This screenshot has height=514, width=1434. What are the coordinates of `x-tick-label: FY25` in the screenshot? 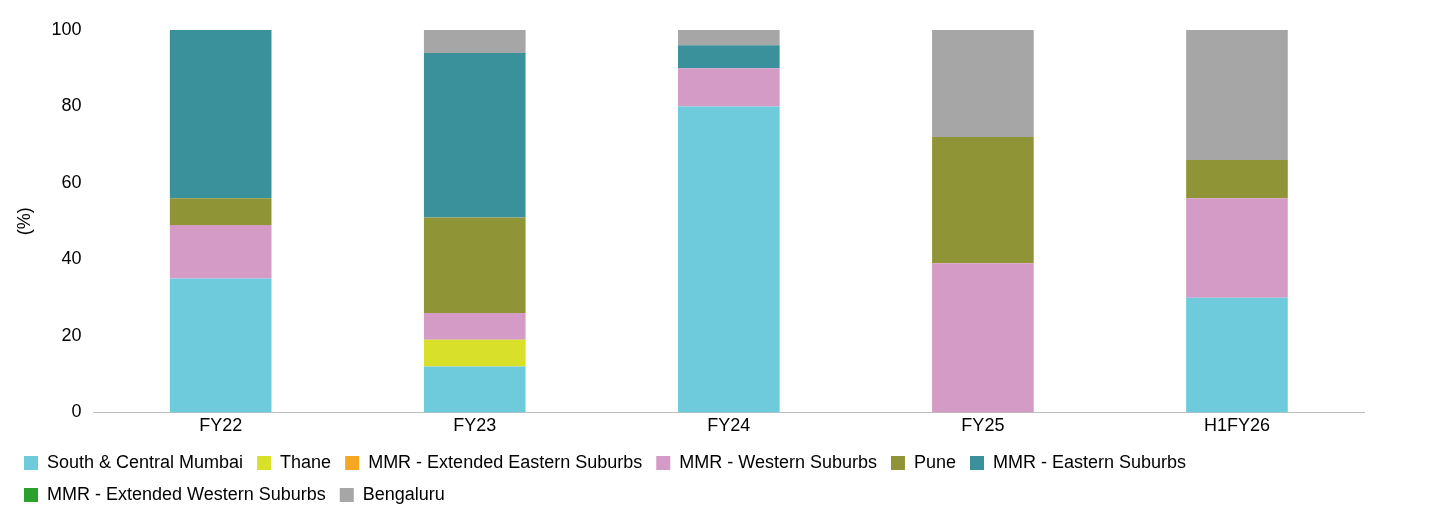 It's located at (983, 425).